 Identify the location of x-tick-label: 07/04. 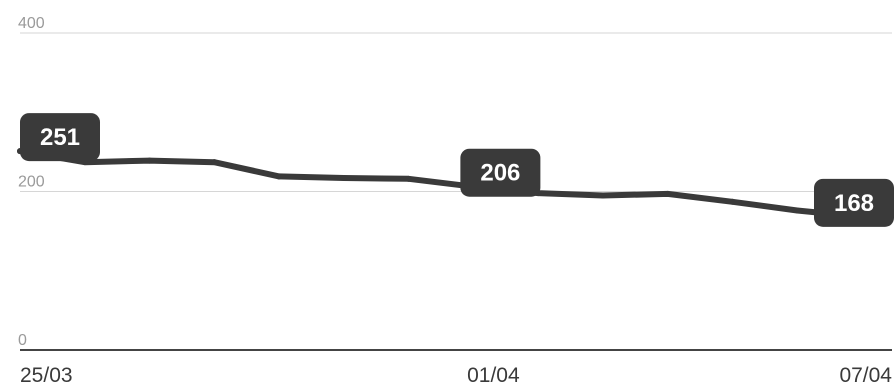
(865, 374).